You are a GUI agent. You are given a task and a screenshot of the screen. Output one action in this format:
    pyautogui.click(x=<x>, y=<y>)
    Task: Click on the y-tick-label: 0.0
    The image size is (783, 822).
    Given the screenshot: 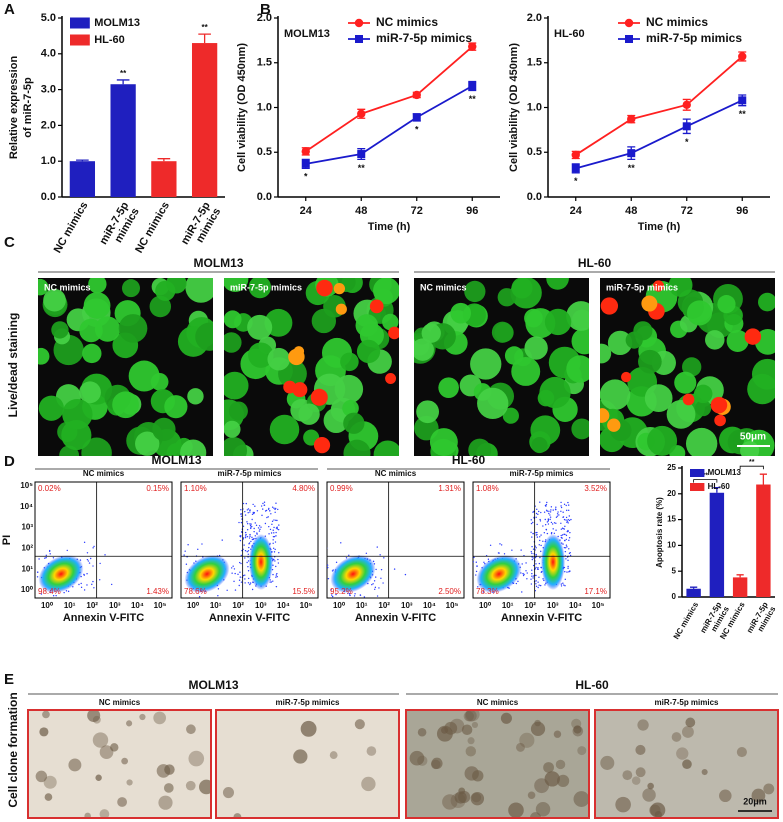 What is the action you would take?
    pyautogui.click(x=534, y=197)
    